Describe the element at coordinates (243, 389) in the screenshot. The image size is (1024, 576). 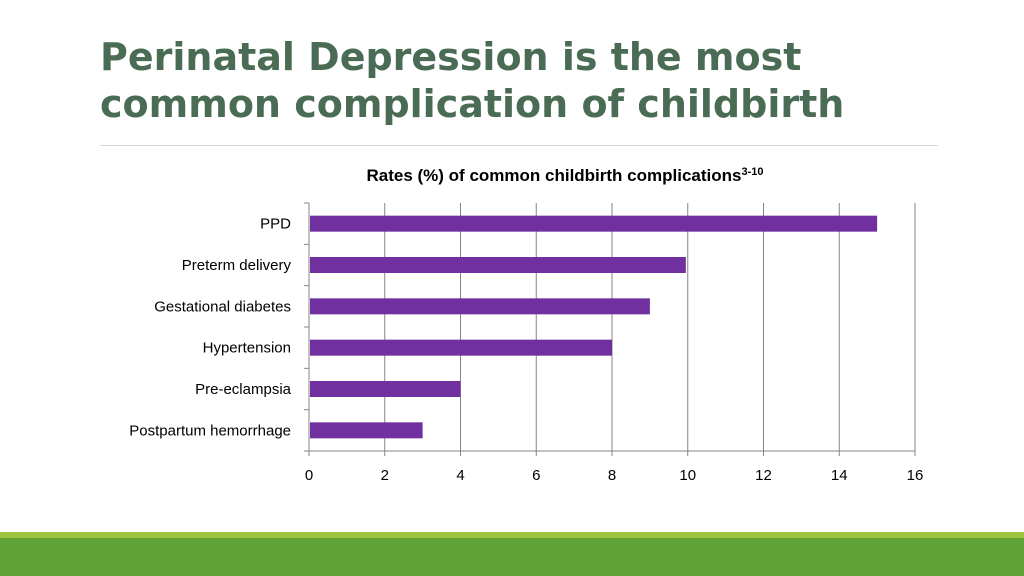
I see `category-label: Pre-eclampsia` at that location.